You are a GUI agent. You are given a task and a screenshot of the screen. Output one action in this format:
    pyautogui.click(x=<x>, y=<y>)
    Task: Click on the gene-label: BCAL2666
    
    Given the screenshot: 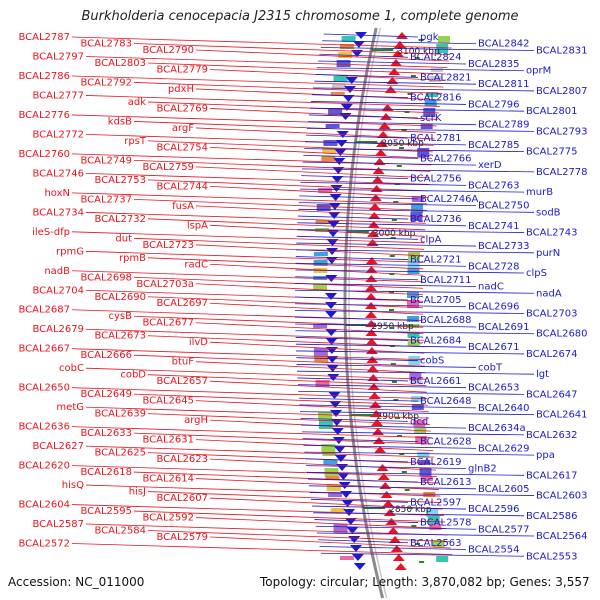 What is the action you would take?
    pyautogui.click(x=106, y=355)
    